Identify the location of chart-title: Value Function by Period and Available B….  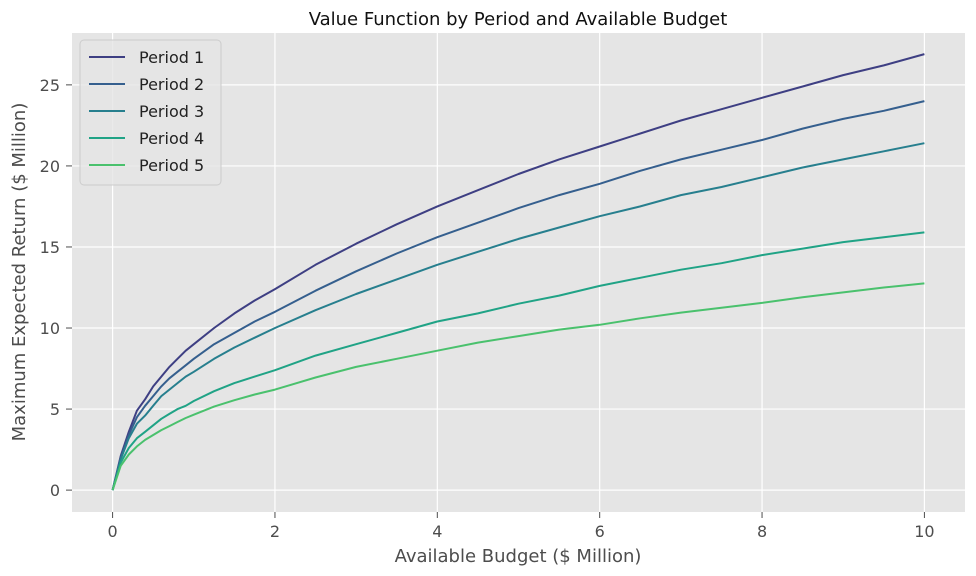
(518, 19).